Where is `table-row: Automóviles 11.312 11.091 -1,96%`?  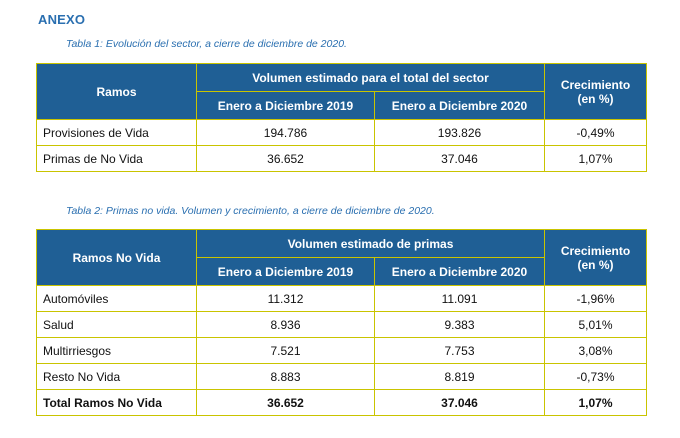
table-row: Automóviles 11.312 11.091 -1,96% is located at coordinates (341, 298).